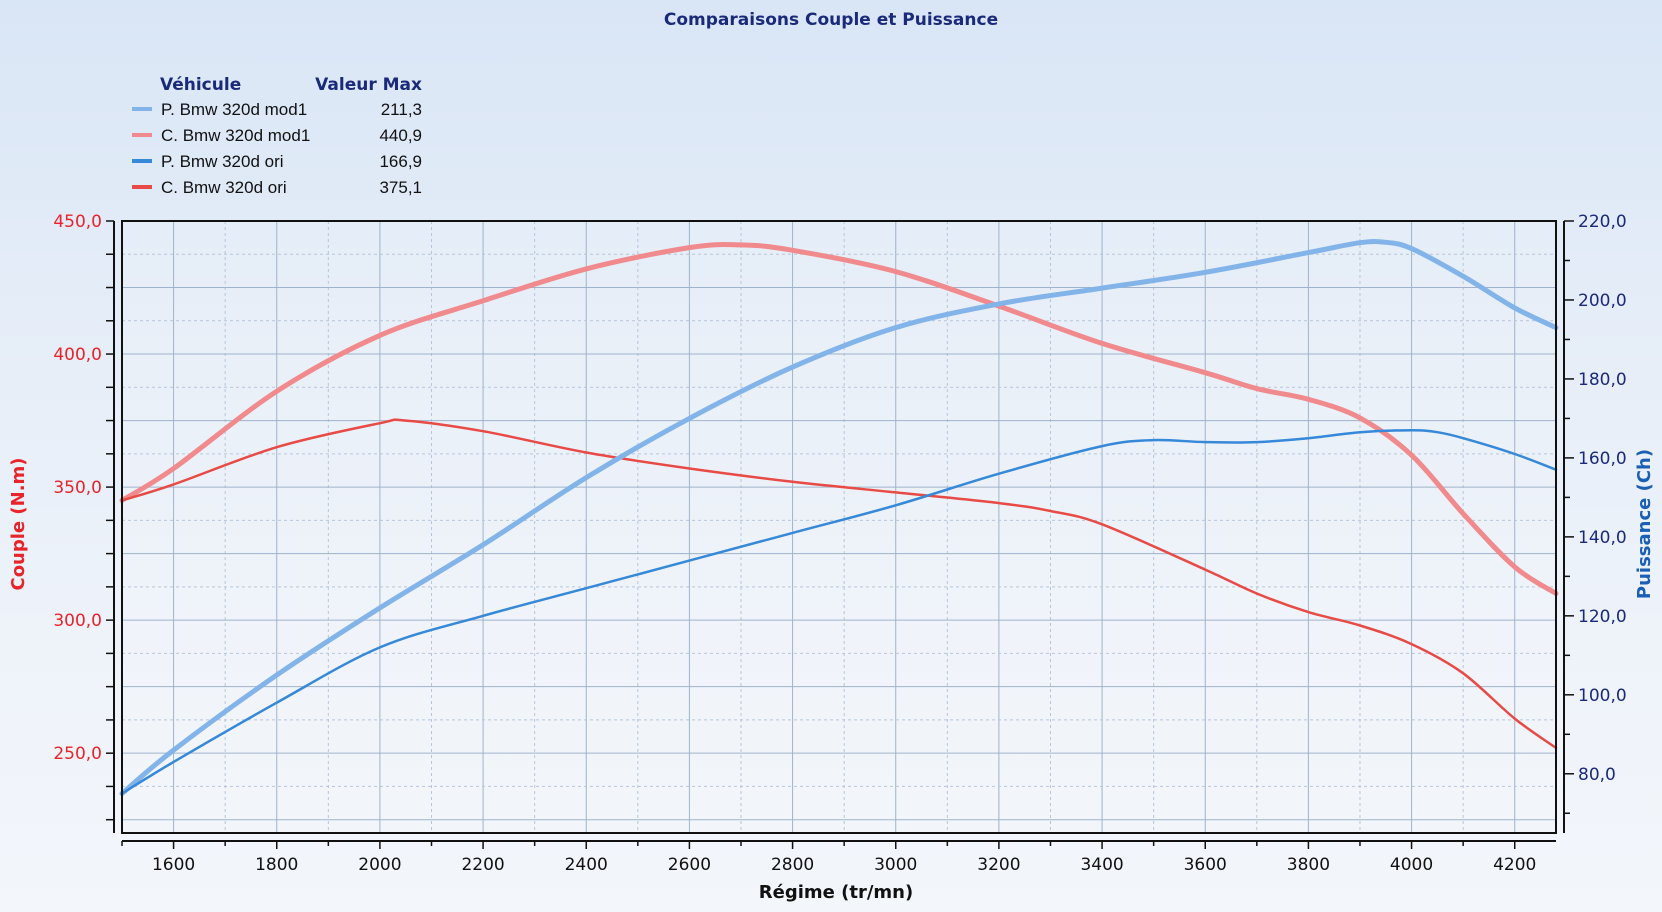 The width and height of the screenshot is (1662, 912). Describe the element at coordinates (792, 865) in the screenshot. I see `x-tick-label: 2800` at that location.